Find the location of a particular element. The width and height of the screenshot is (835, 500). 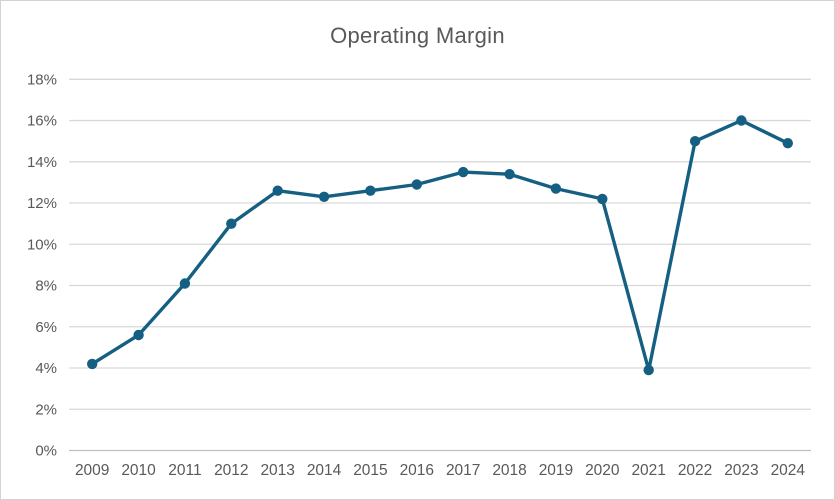

chart-title: Operating Margin is located at coordinates (417, 35).